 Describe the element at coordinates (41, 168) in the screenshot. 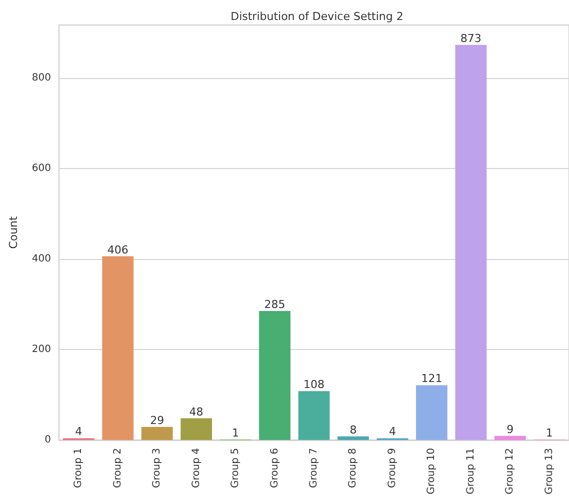

I see `y-tick-label: 600` at that location.